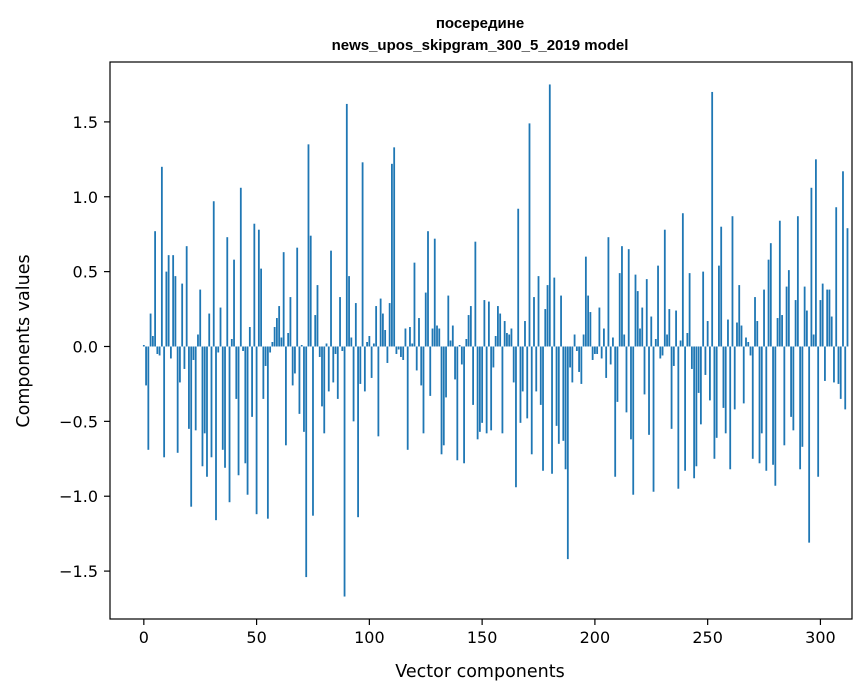 The height and width of the screenshot is (696, 867). What do you see at coordinates (78, 496) in the screenshot?
I see `y-tick-label-1: −1.0` at bounding box center [78, 496].